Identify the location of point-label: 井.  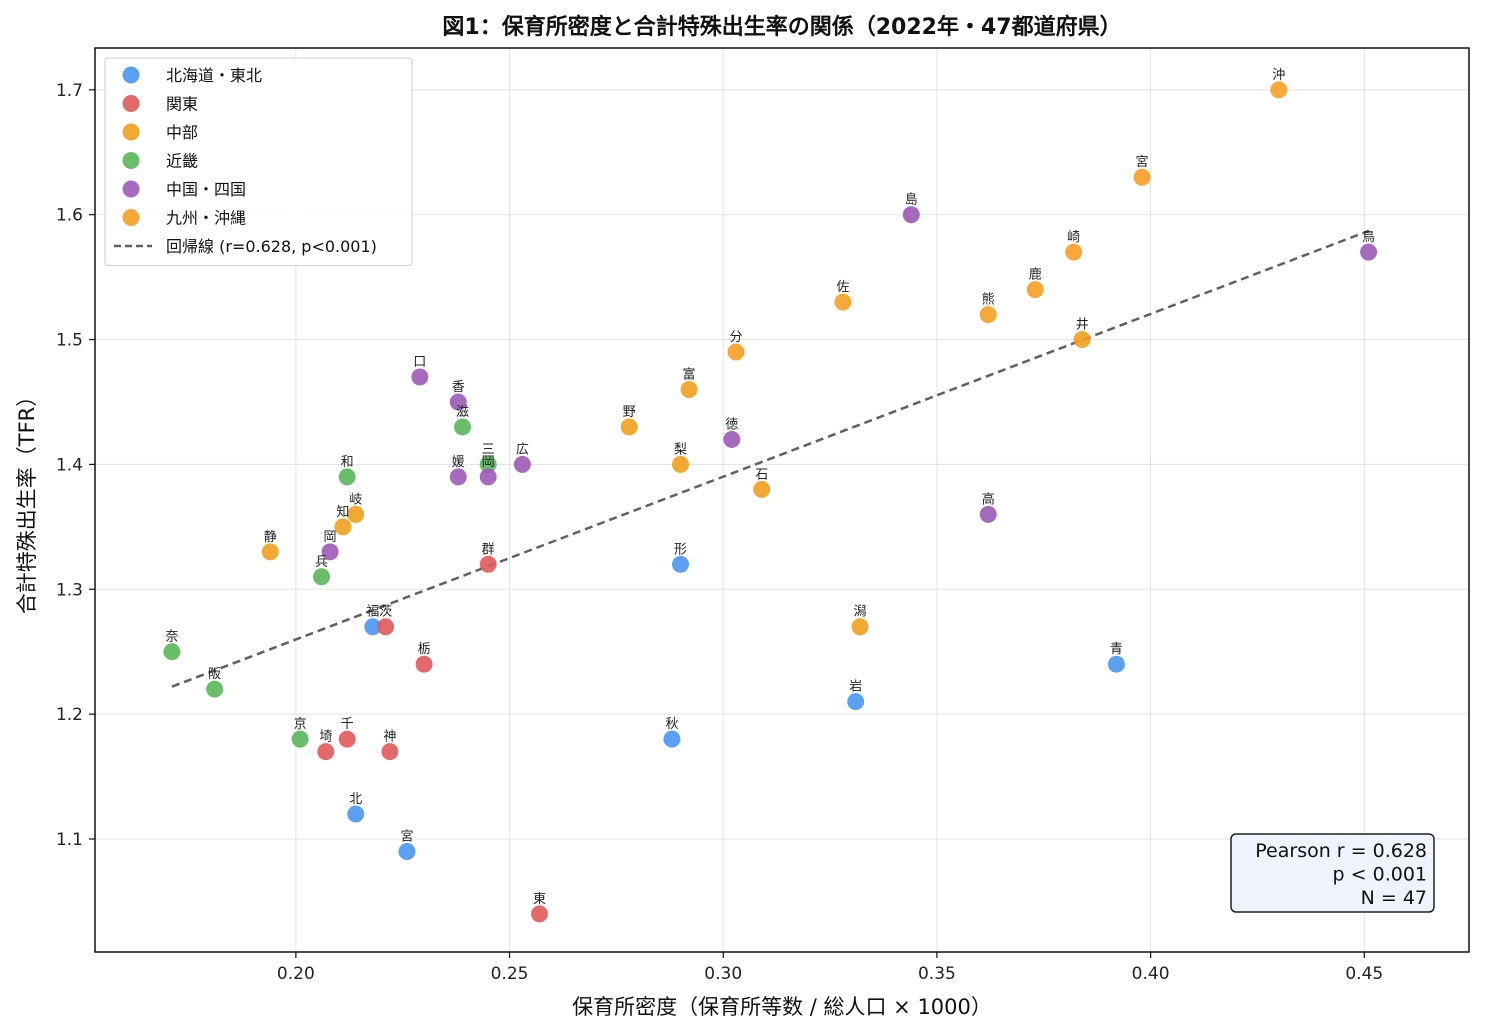
(1082, 325).